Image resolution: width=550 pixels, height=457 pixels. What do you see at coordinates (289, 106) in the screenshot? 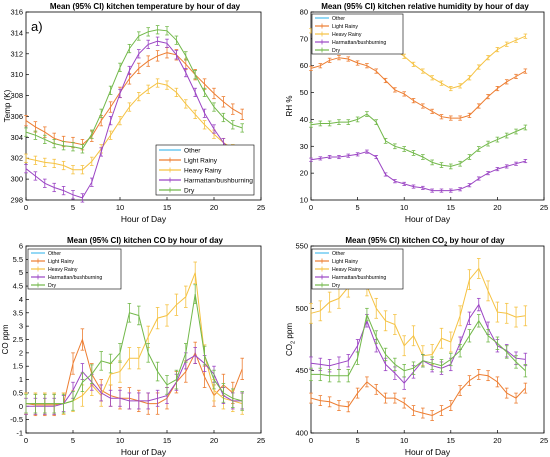
I see `y-axis-label: RH %` at bounding box center [289, 106].